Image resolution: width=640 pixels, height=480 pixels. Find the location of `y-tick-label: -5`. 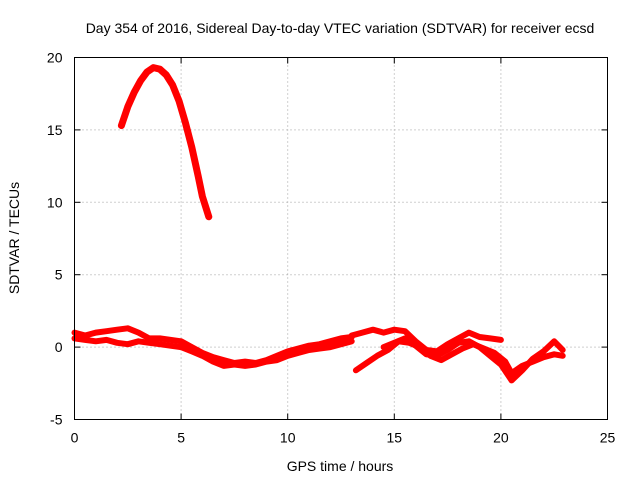

y-tick-label: -5 is located at coordinates (56, 420).